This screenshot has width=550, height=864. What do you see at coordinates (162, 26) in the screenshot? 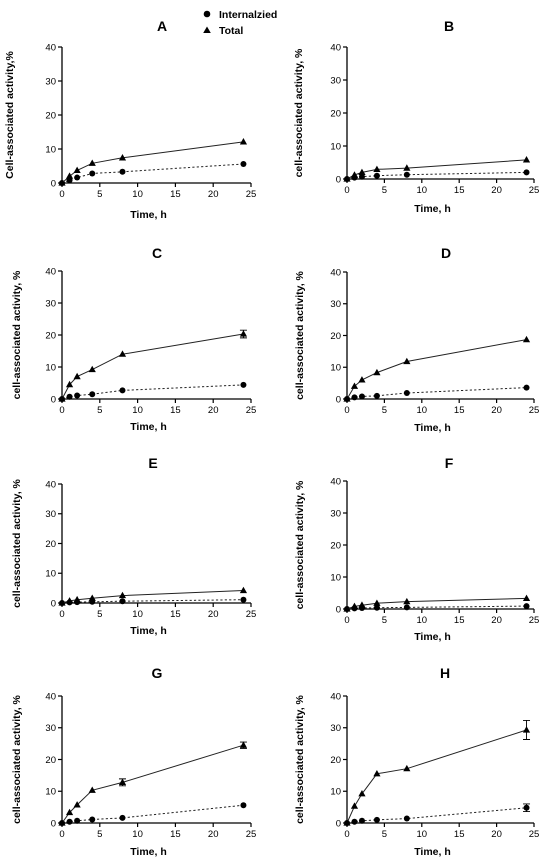
I see `panel-title-a: A` at bounding box center [162, 26].